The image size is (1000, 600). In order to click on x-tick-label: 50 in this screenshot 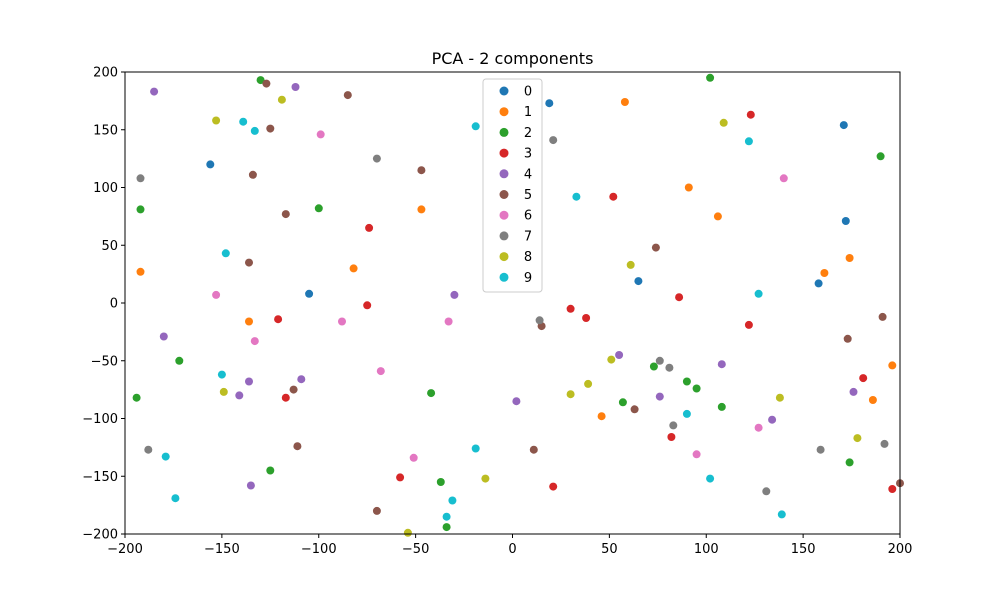, I will do `click(609, 549)`.